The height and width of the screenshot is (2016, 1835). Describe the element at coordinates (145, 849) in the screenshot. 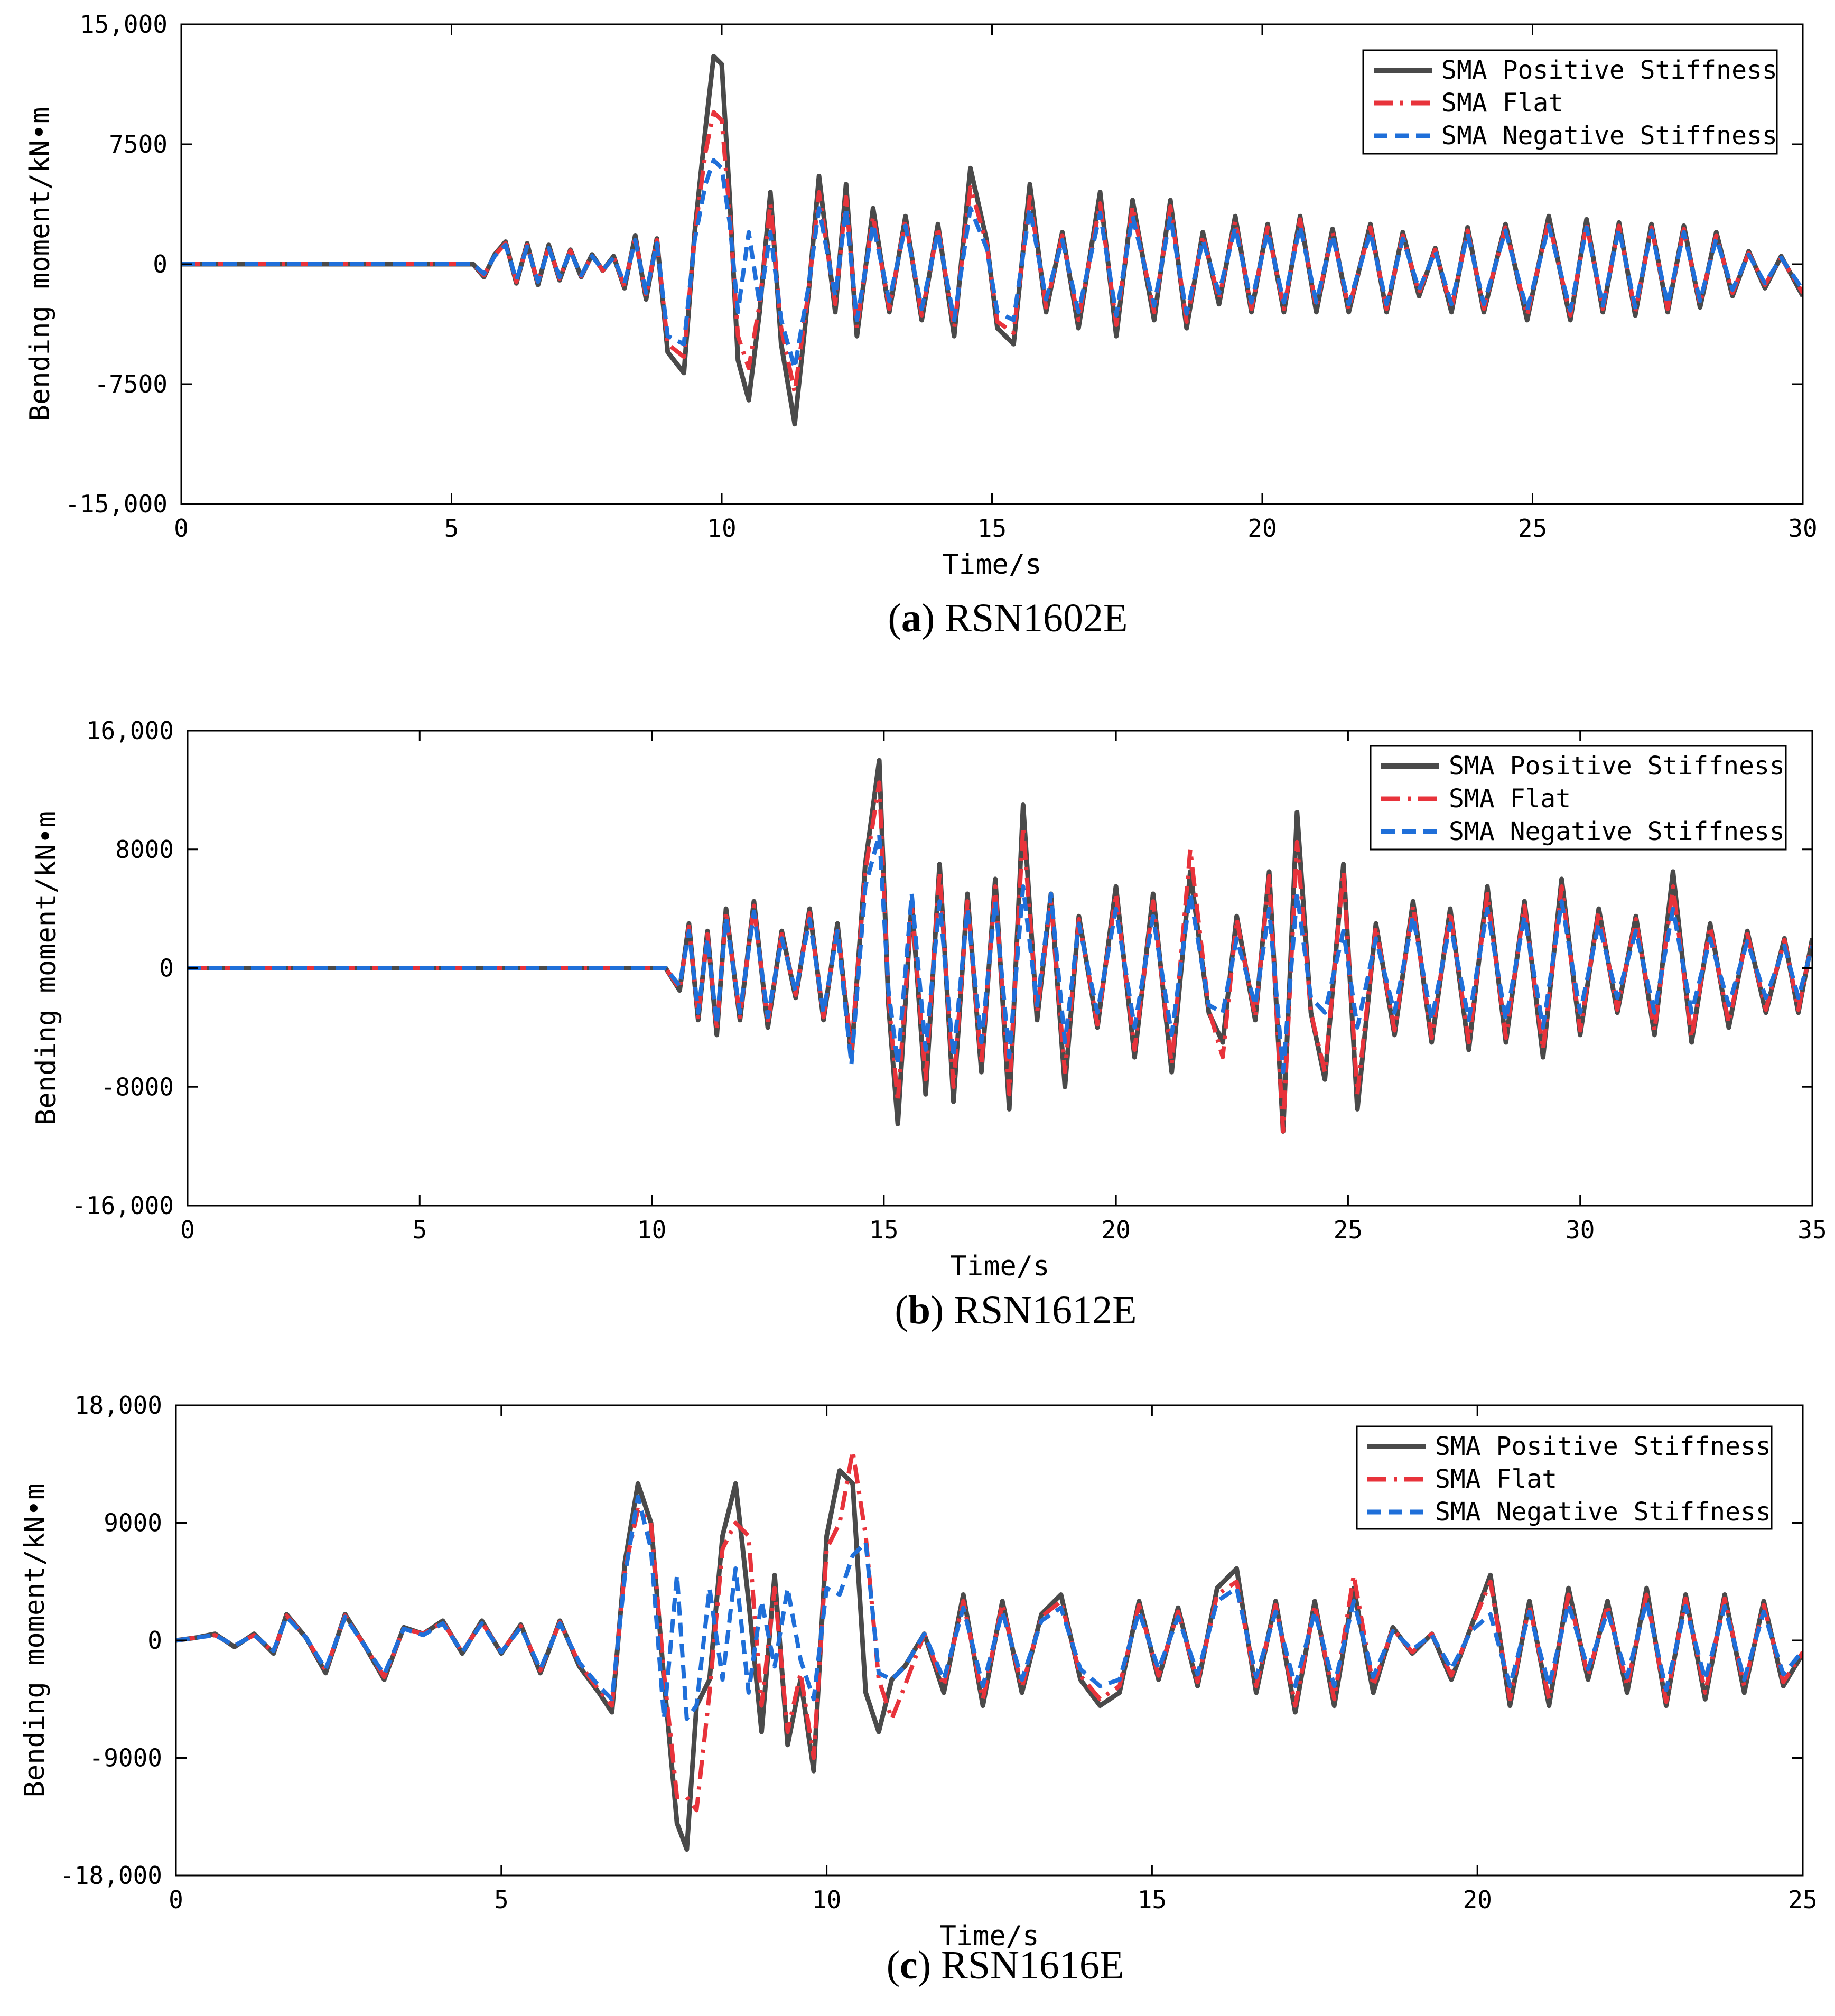

I see `y-tick-label: 8000` at that location.